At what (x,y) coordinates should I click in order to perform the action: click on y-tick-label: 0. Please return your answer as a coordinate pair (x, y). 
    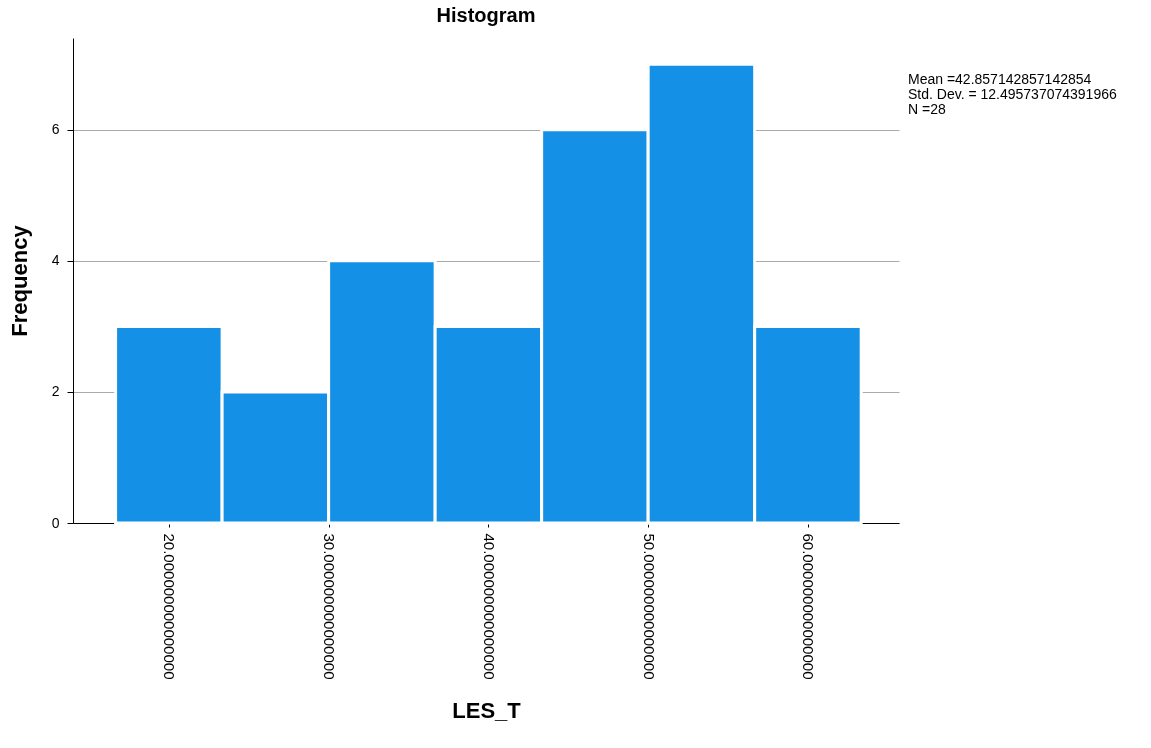
    Looking at the image, I should click on (55, 522).